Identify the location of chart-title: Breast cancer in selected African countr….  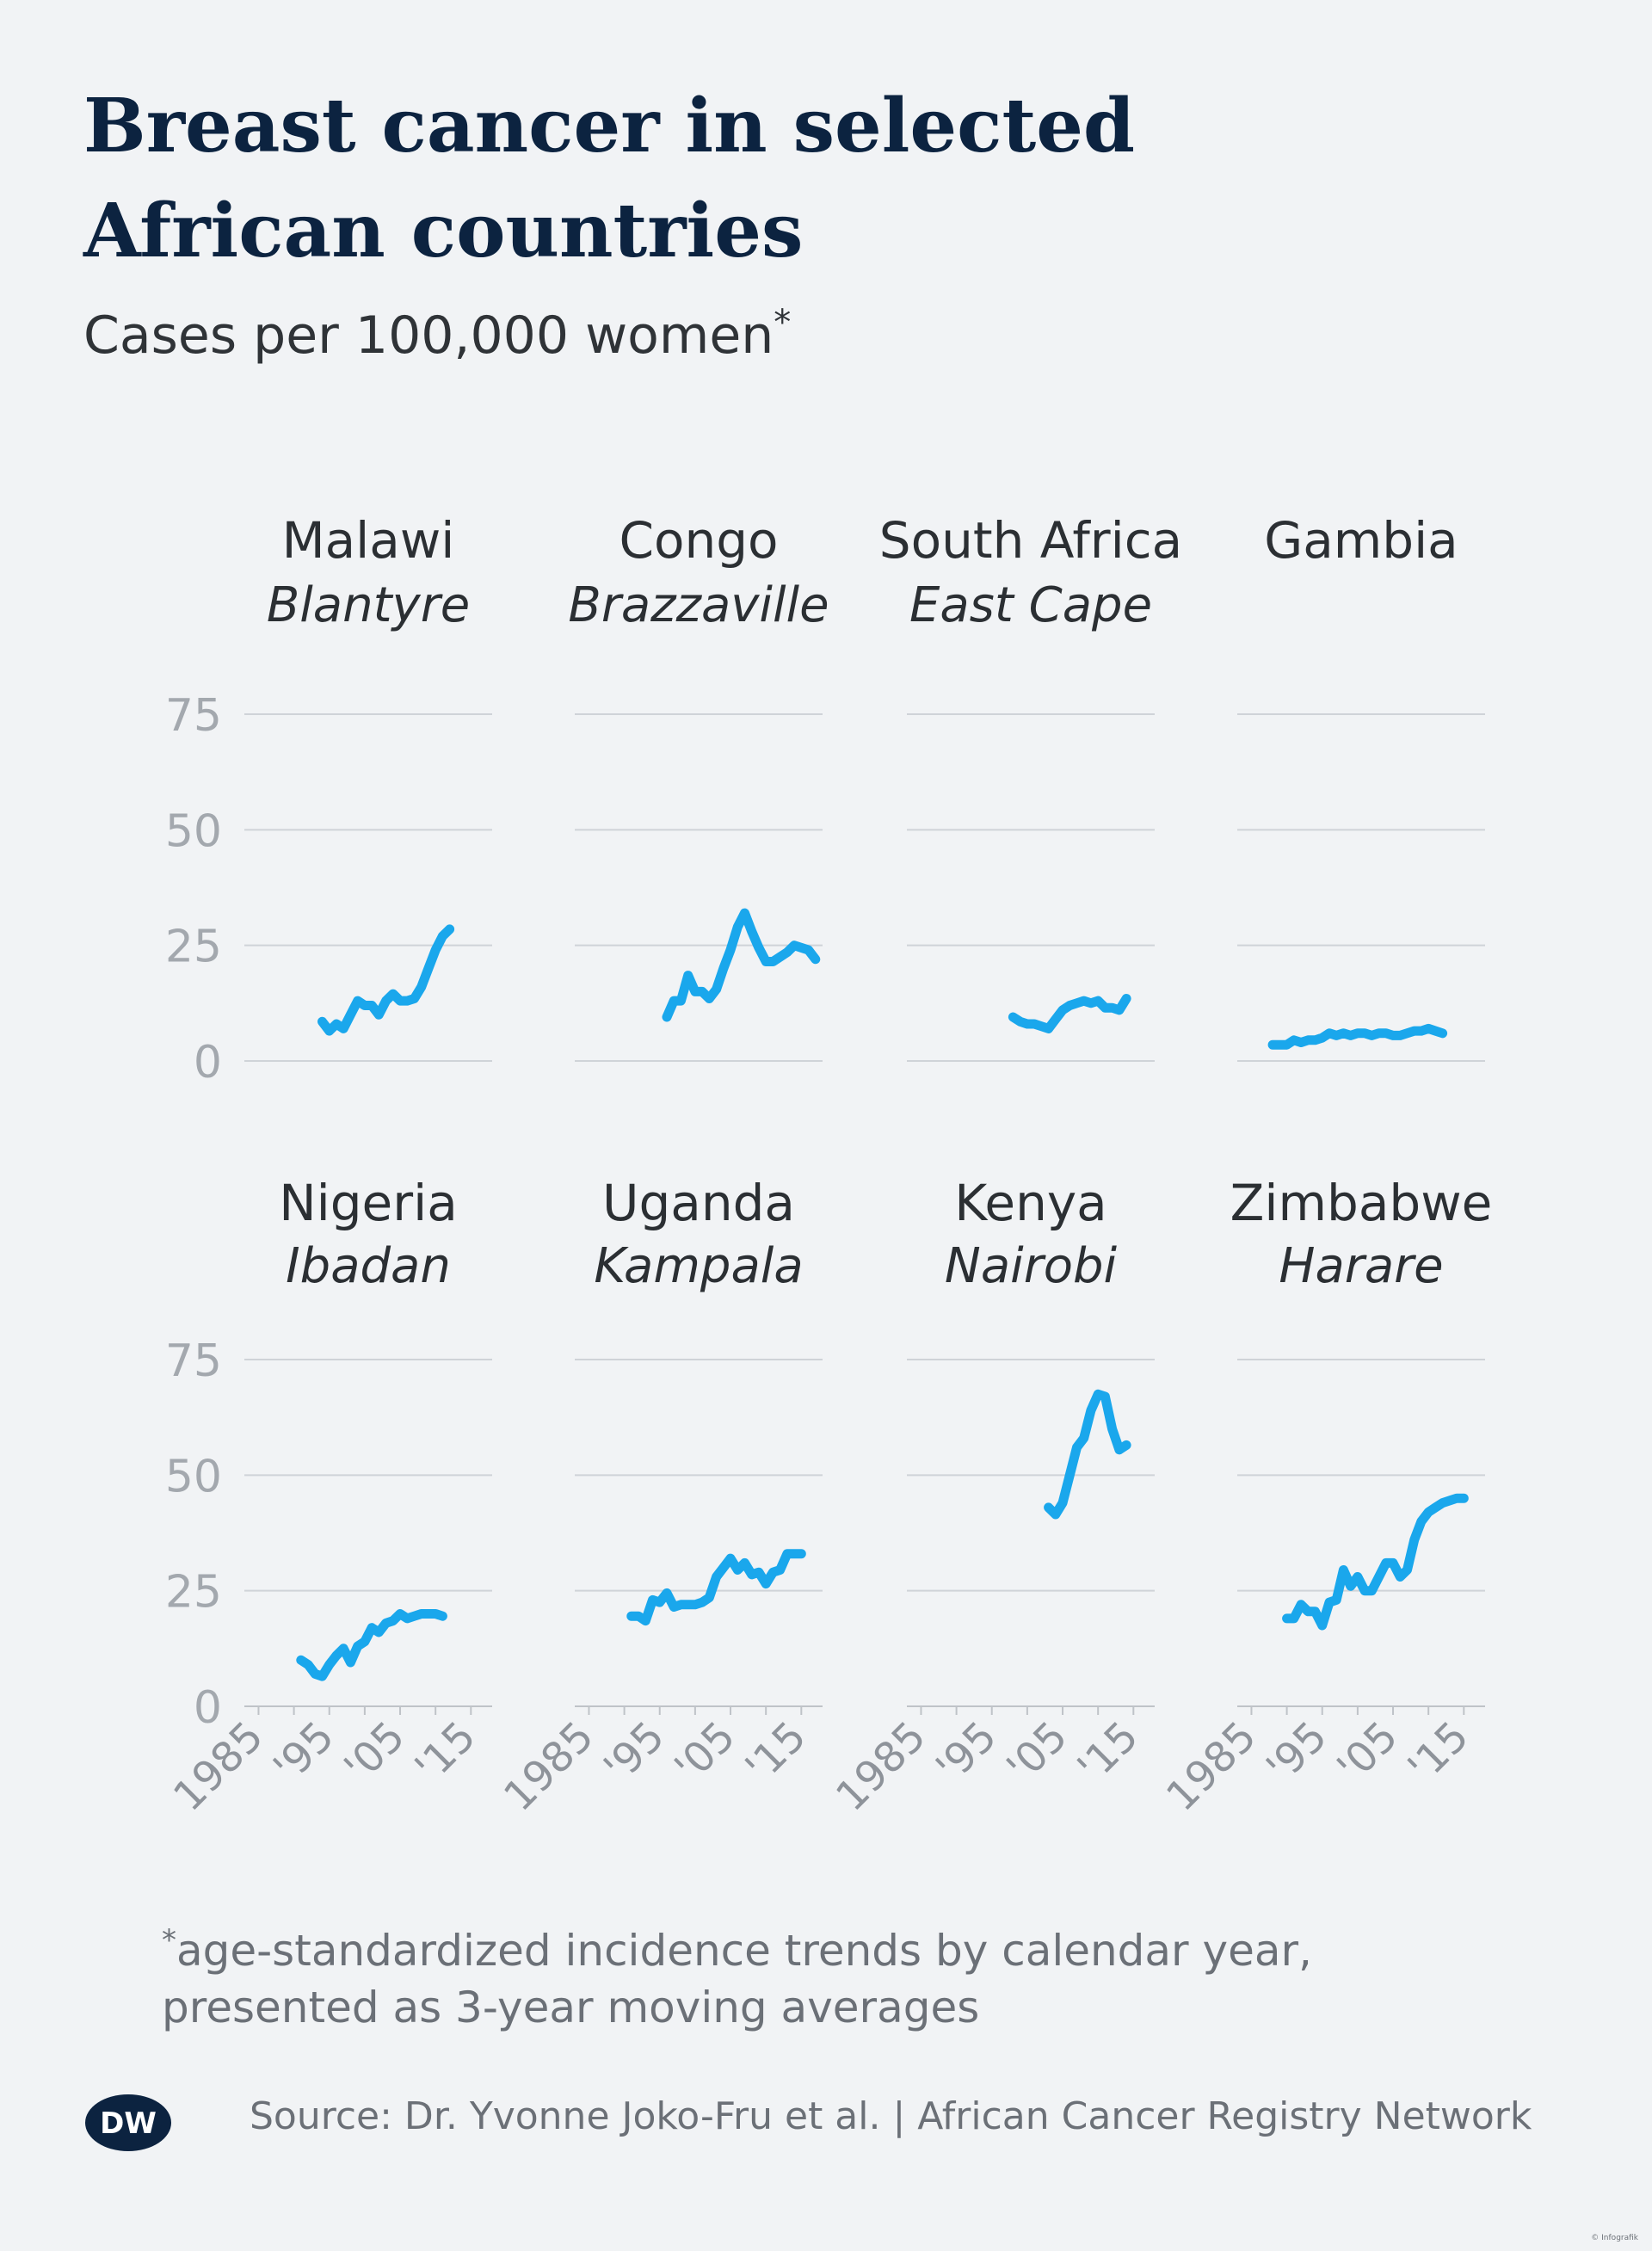
(609, 178).